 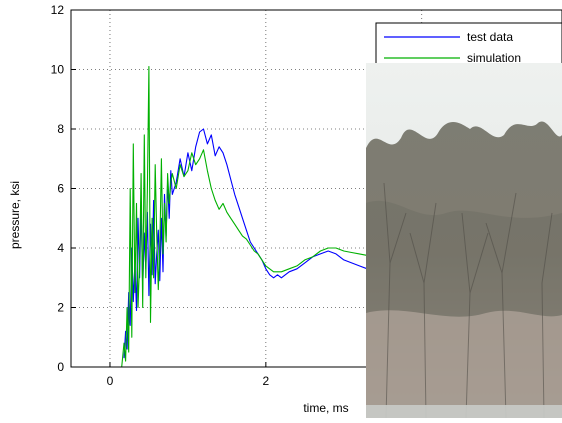 What do you see at coordinates (60, 367) in the screenshot?
I see `y-tick-label: 0` at bounding box center [60, 367].